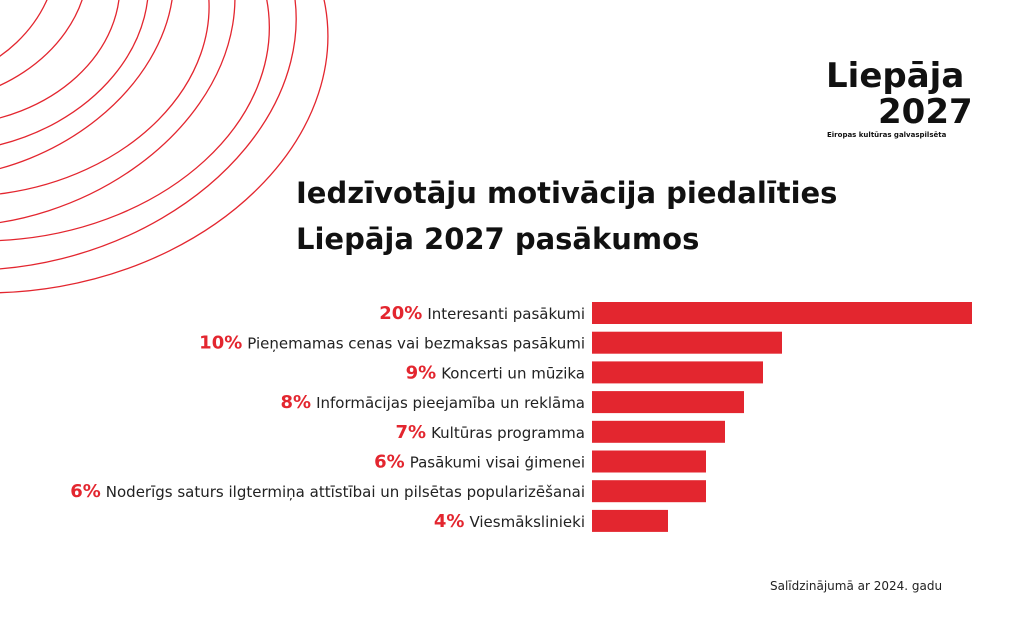  I want to click on category-label: Koncerti un mūzika, so click(513, 373).